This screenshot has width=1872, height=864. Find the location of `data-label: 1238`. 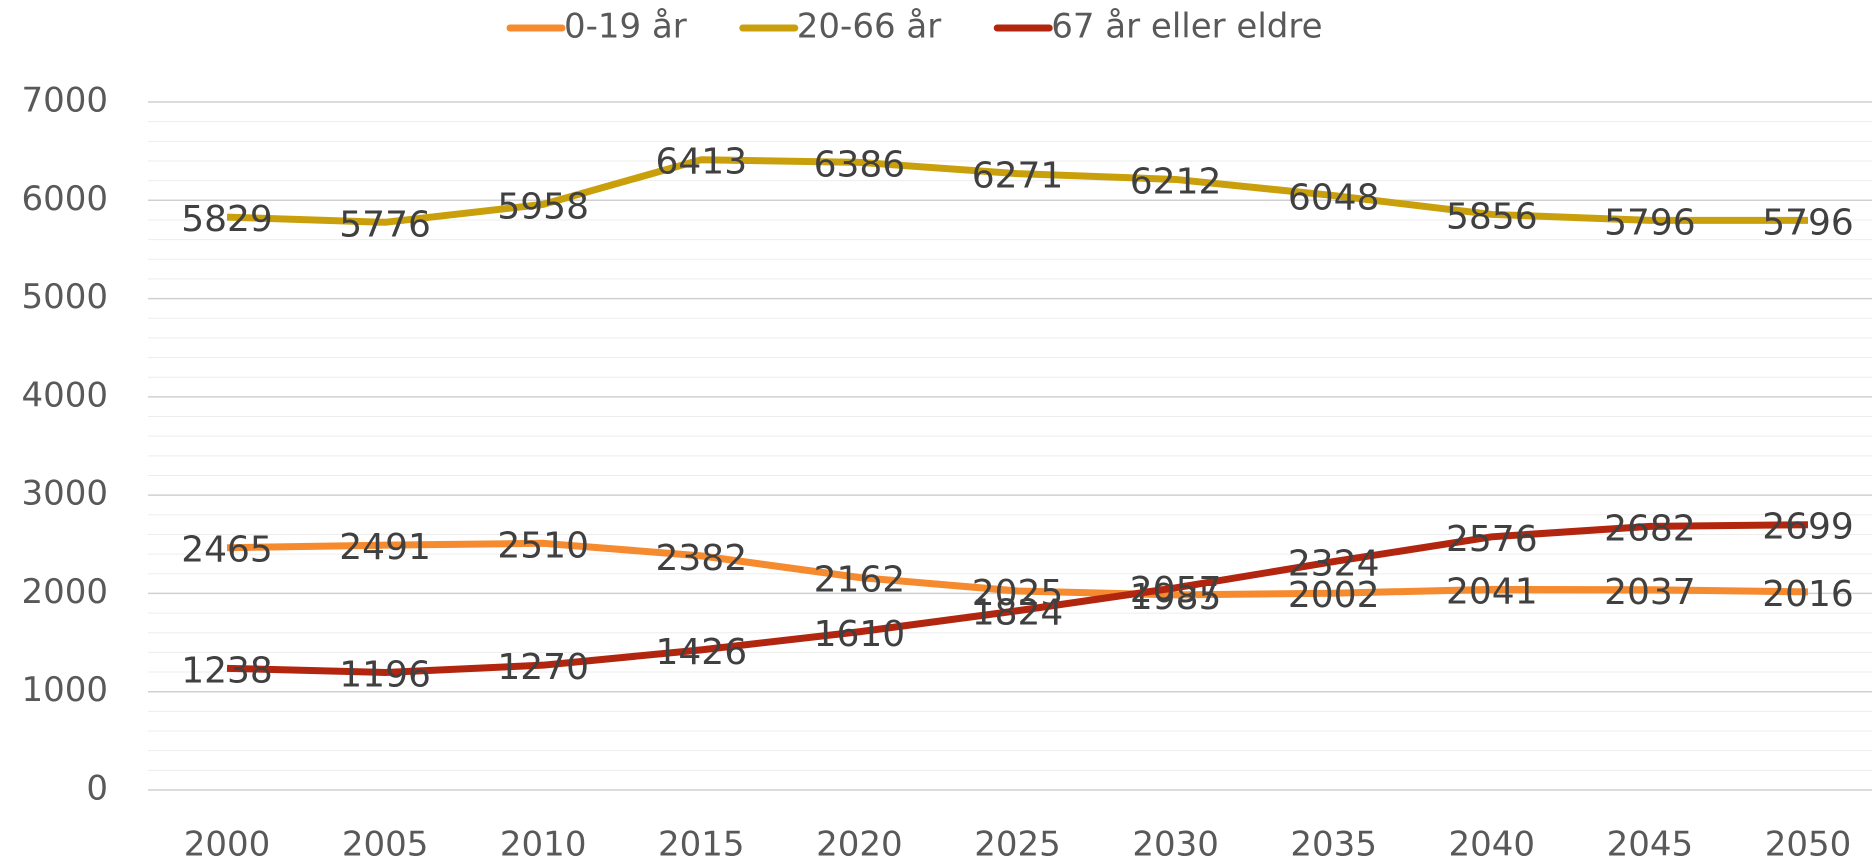

data-label: 1238 is located at coordinates (227, 670).